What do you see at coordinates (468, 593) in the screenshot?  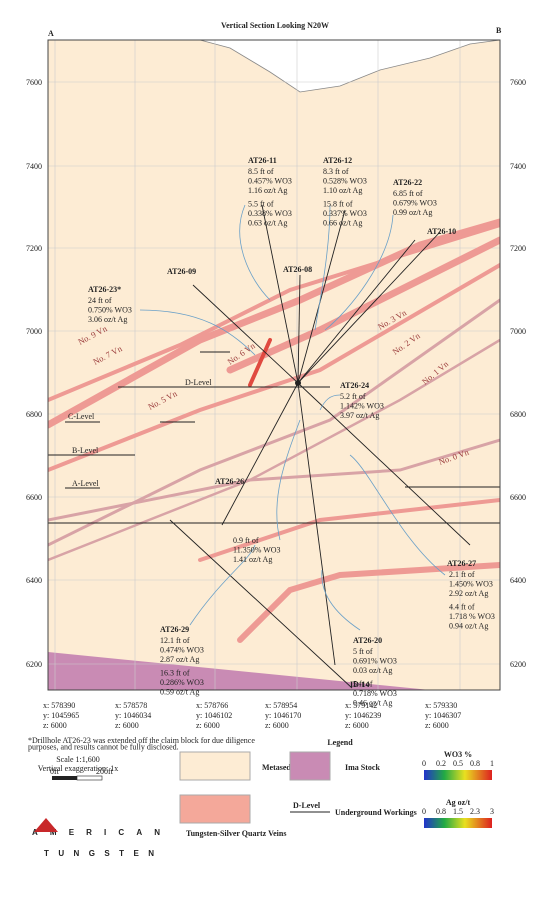 I see `intercept-text: 2.92 oz/t Ag` at bounding box center [468, 593].